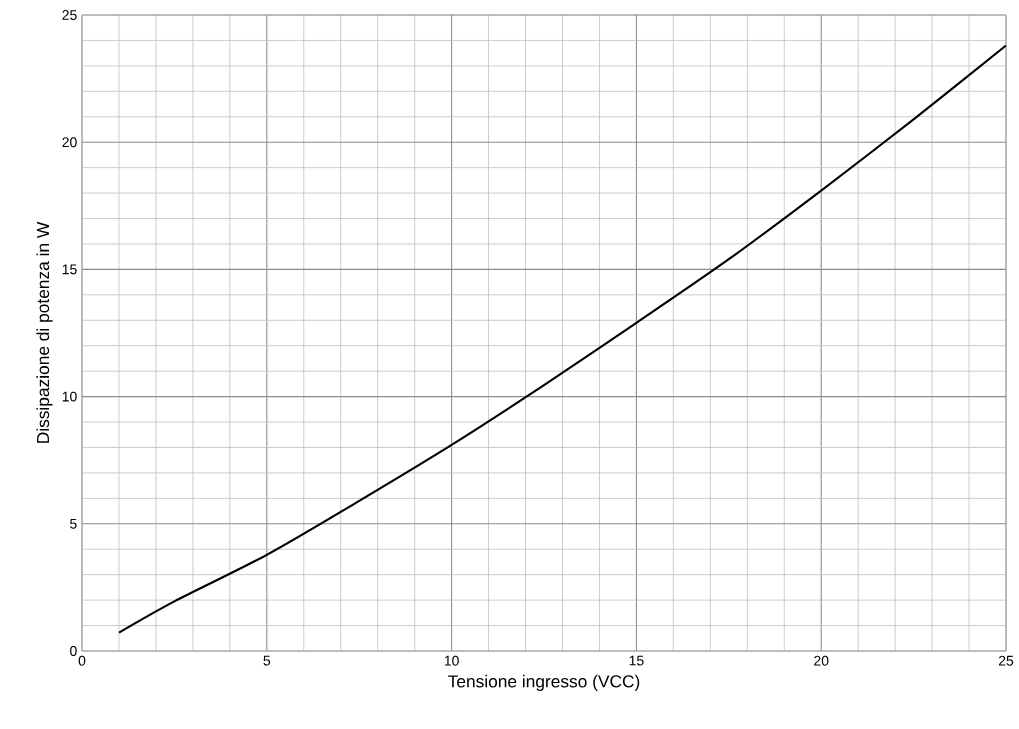 The image size is (1019, 729). Describe the element at coordinates (636, 660) in the screenshot. I see `x-tick-label: 15` at that location.